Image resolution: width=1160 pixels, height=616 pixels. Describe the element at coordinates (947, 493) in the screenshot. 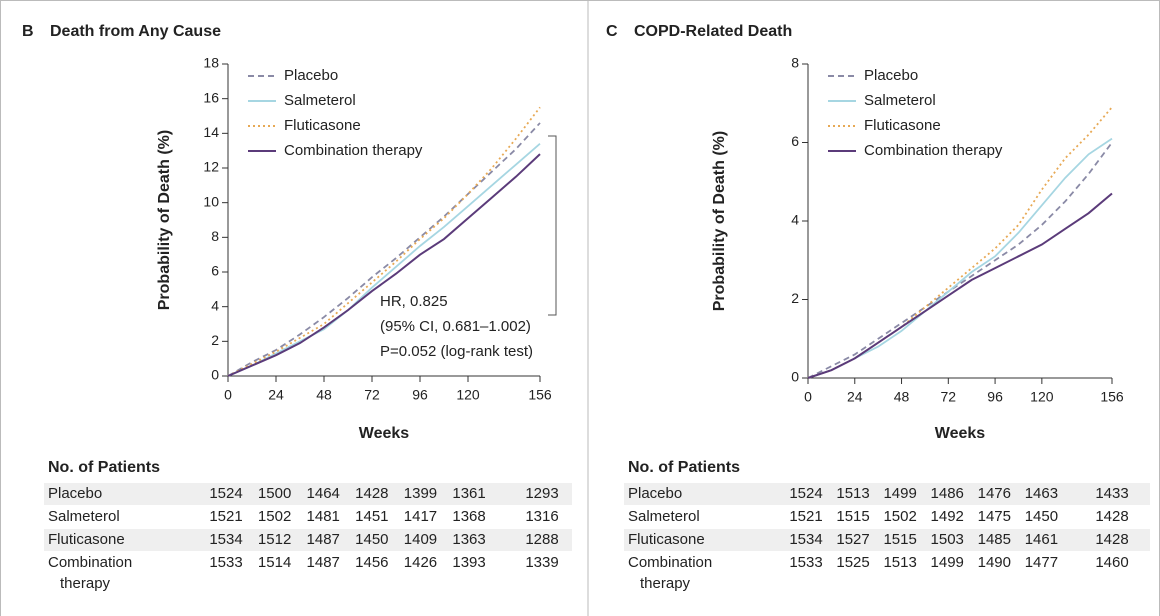

I see `risk-count: 1486` at that location.